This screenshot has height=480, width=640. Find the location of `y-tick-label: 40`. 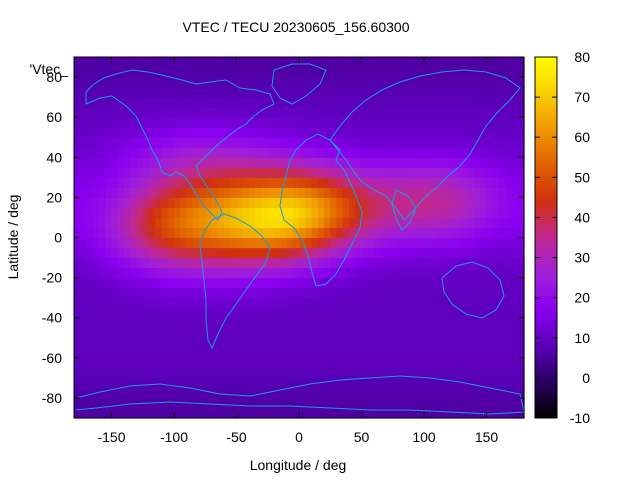

y-tick-label: 40 is located at coordinates (54, 157).